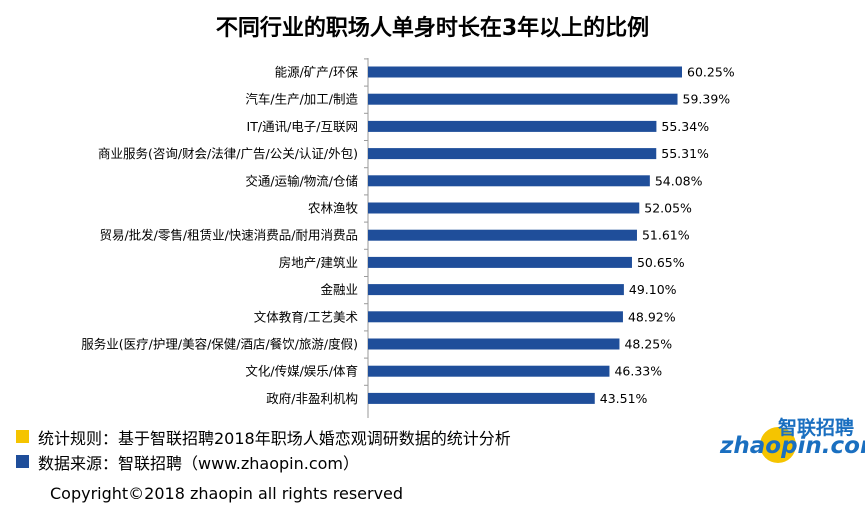 This screenshot has height=509, width=865. I want to click on data-label: 51.61%, so click(666, 235).